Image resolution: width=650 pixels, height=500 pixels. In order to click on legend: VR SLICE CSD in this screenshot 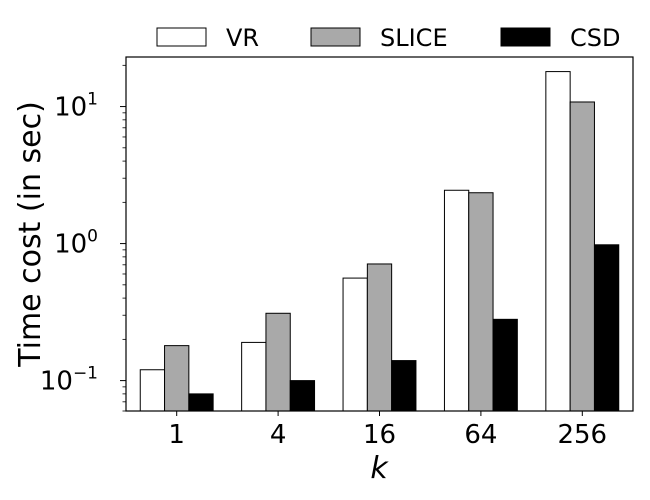, I will do `click(388, 38)`.